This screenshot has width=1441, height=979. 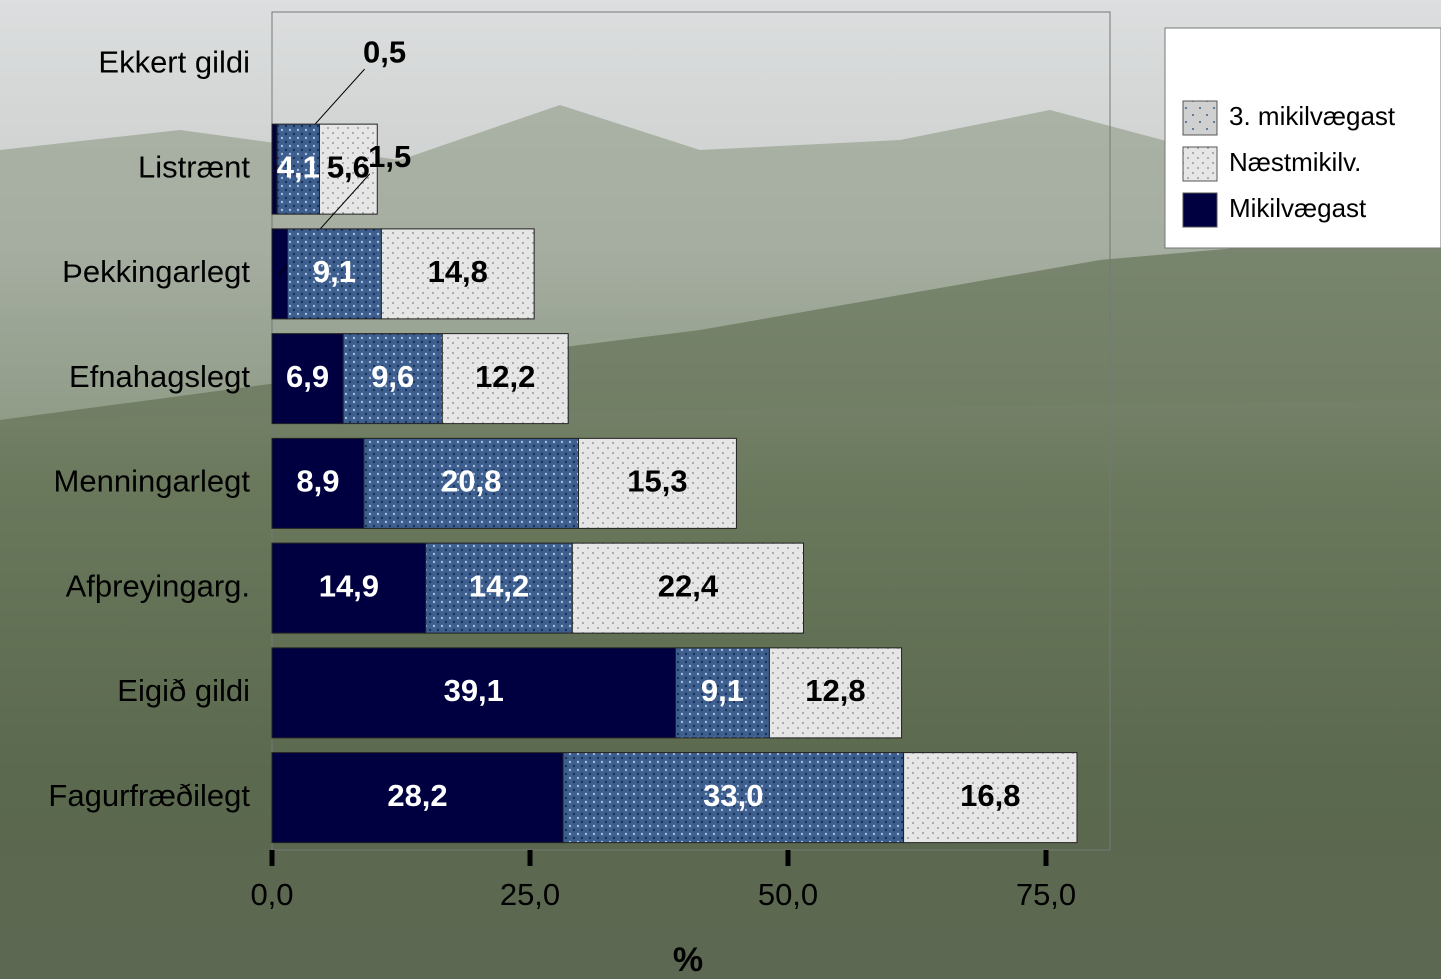 I want to click on data-label: 14,8, so click(x=458, y=271).